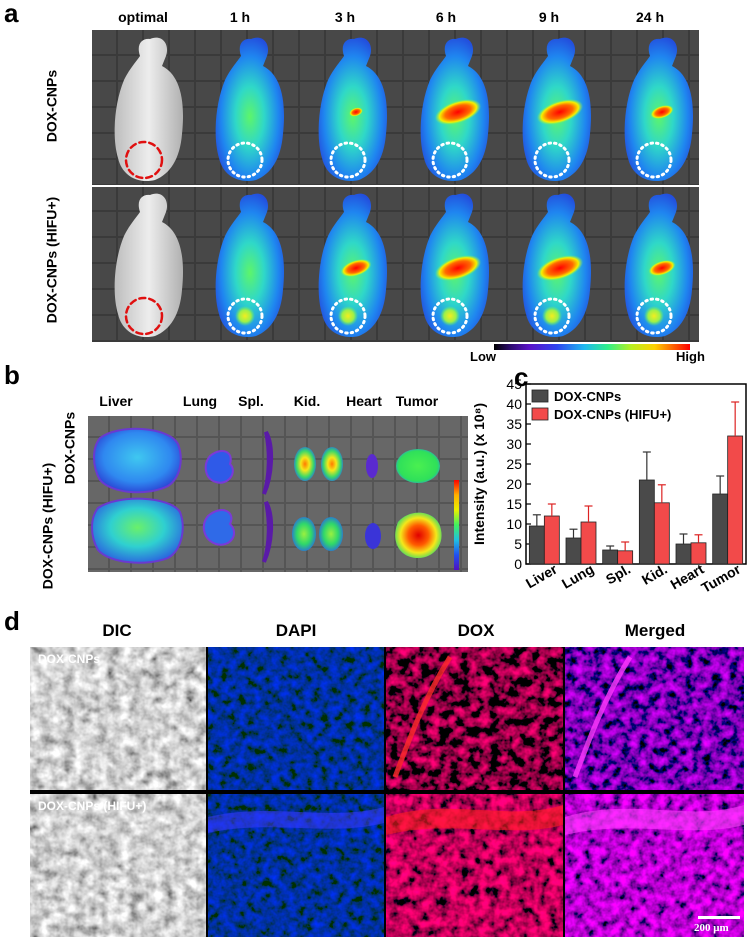 This screenshot has height=945, width=750. I want to click on panel-a-colorbar, so click(592, 347).